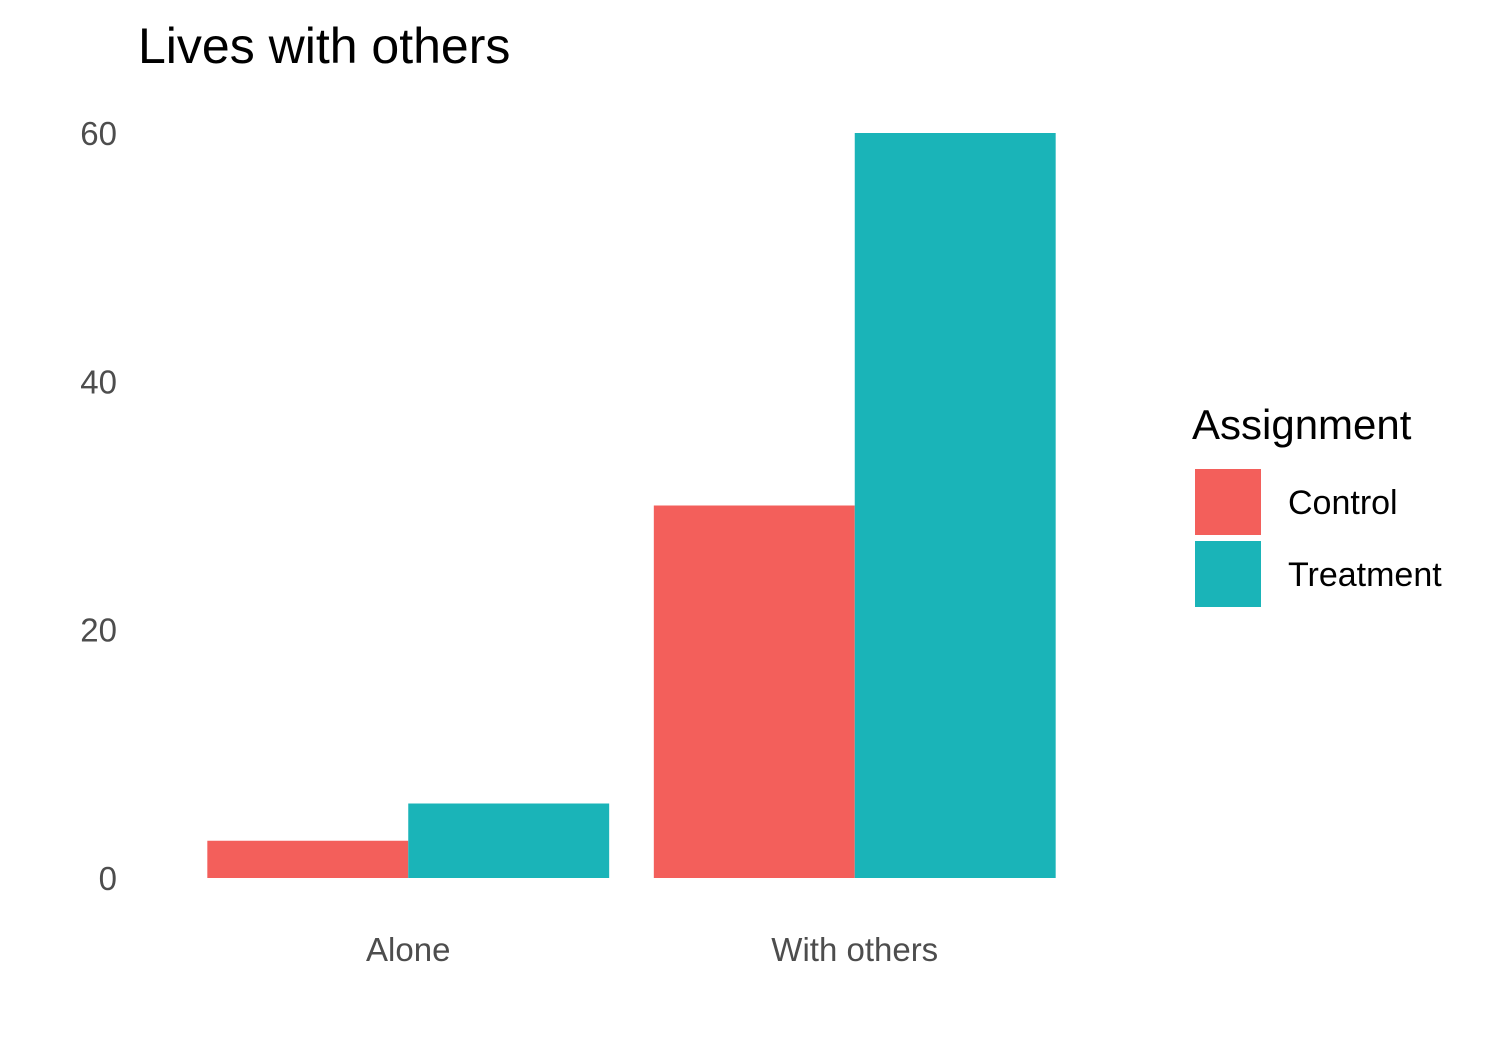 The width and height of the screenshot is (1500, 1050). Describe the element at coordinates (1228, 502) in the screenshot. I see `legend-key-control` at that location.